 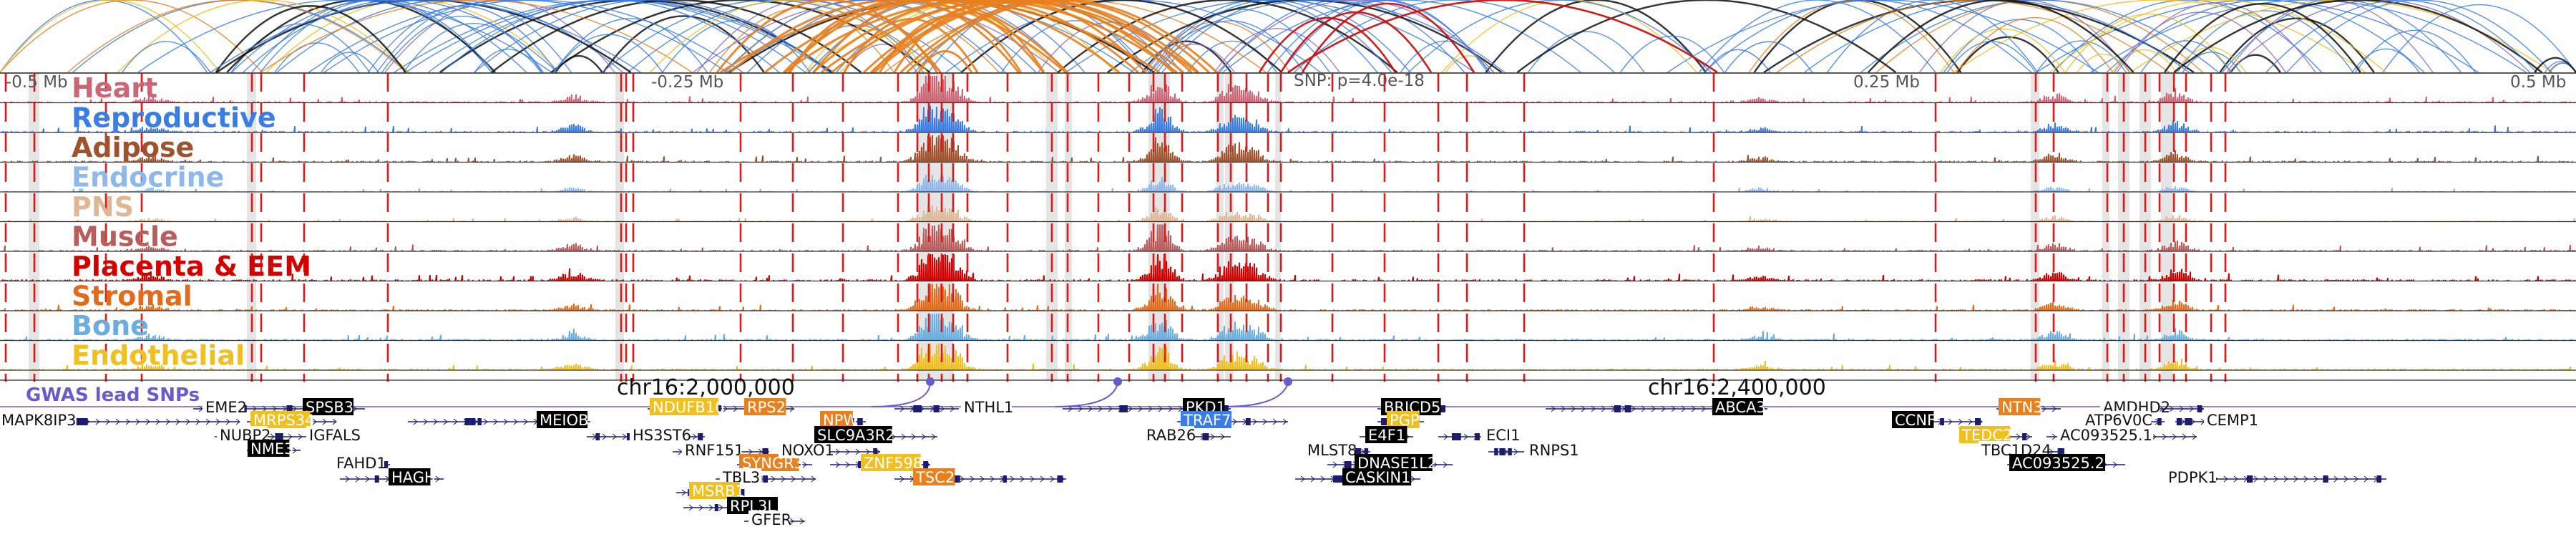 I want to click on gene-rab26: RAB26, so click(x=1187, y=435).